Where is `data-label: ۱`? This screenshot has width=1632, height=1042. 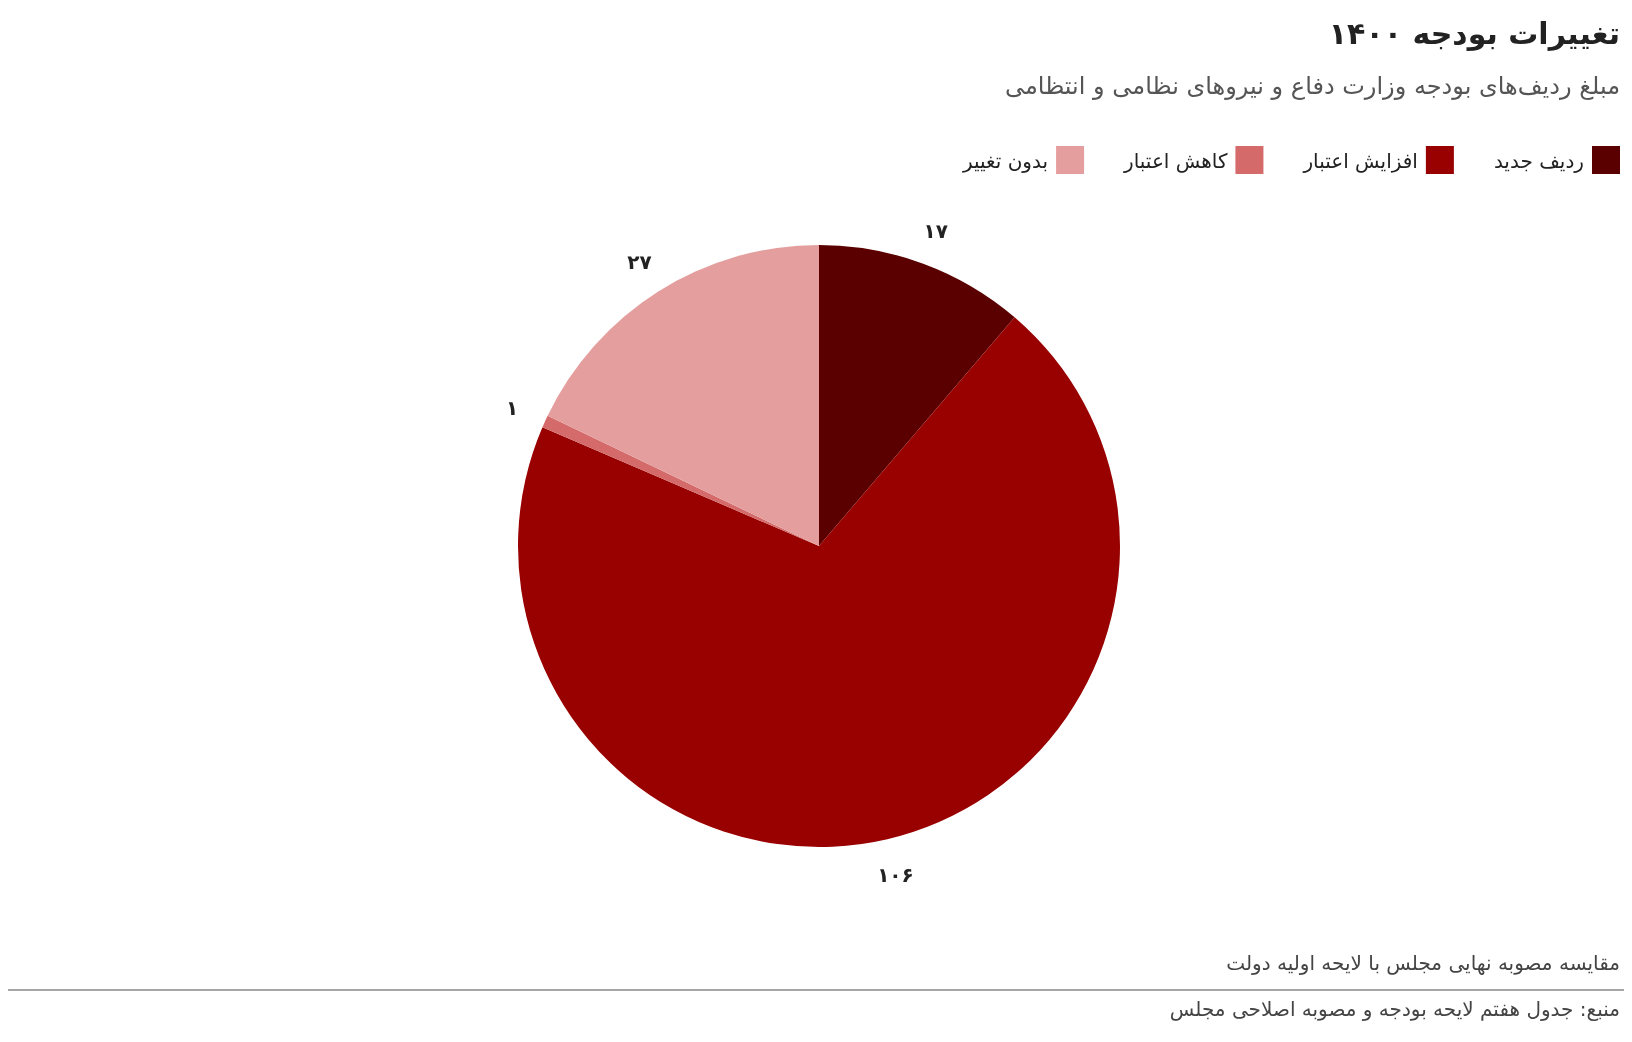
data-label: ۱ is located at coordinates (512, 407).